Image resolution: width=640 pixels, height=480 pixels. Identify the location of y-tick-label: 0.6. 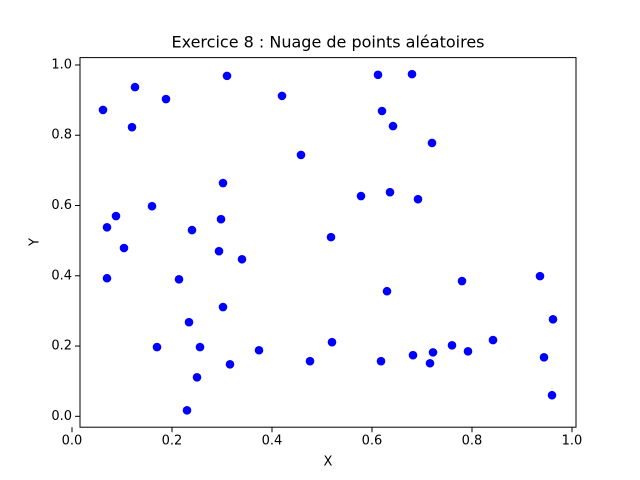
(61, 205).